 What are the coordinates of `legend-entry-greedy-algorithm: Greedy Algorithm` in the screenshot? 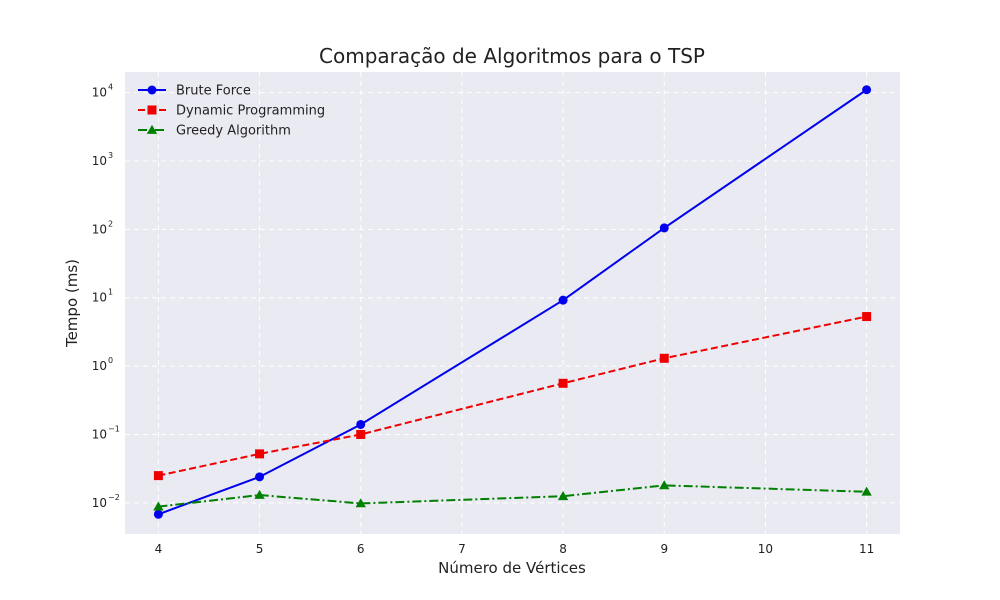 It's located at (214, 131).